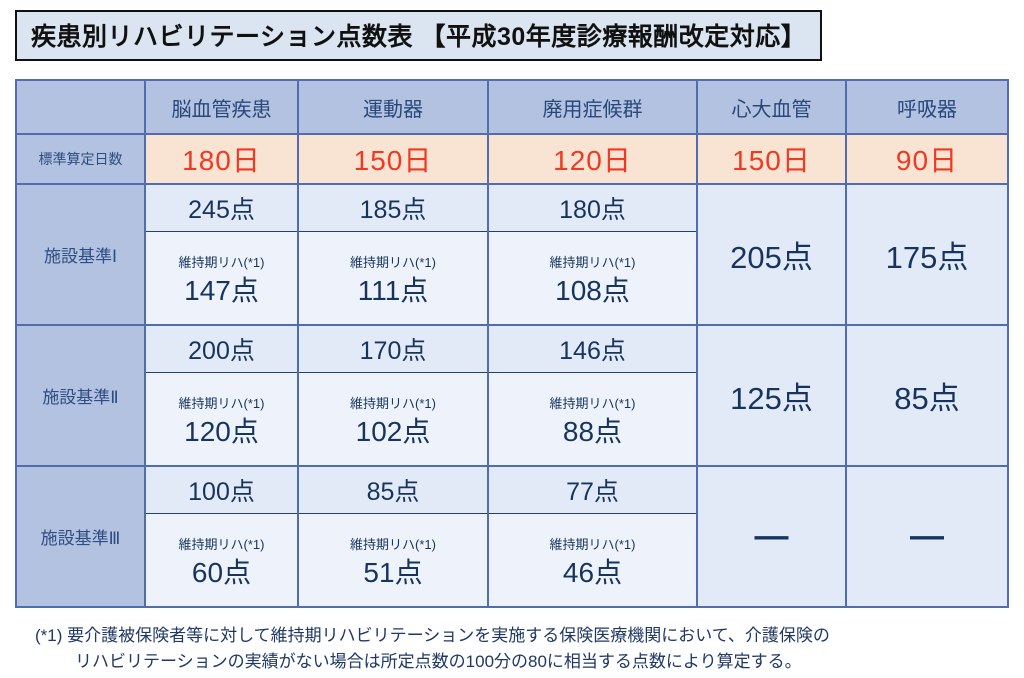 Image resolution: width=1024 pixels, height=678 pixels. What do you see at coordinates (927, 395) in the screenshot?
I see `points-cell-respiratory: 85点` at bounding box center [927, 395].